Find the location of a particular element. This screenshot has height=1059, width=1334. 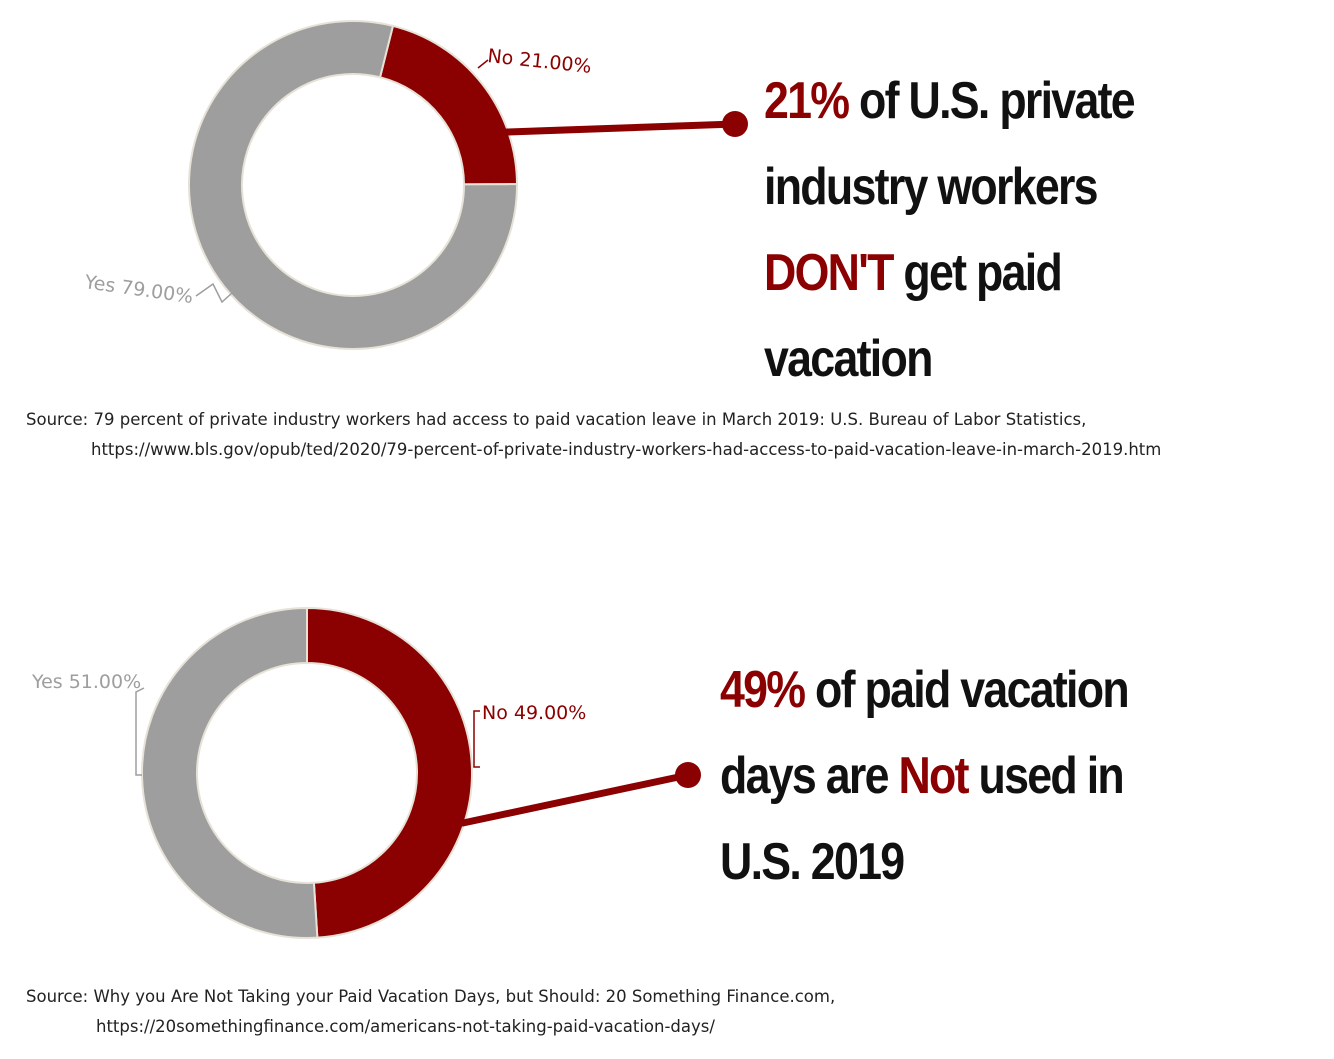

headline-2-line2-text: used in is located at coordinates (1045, 776).